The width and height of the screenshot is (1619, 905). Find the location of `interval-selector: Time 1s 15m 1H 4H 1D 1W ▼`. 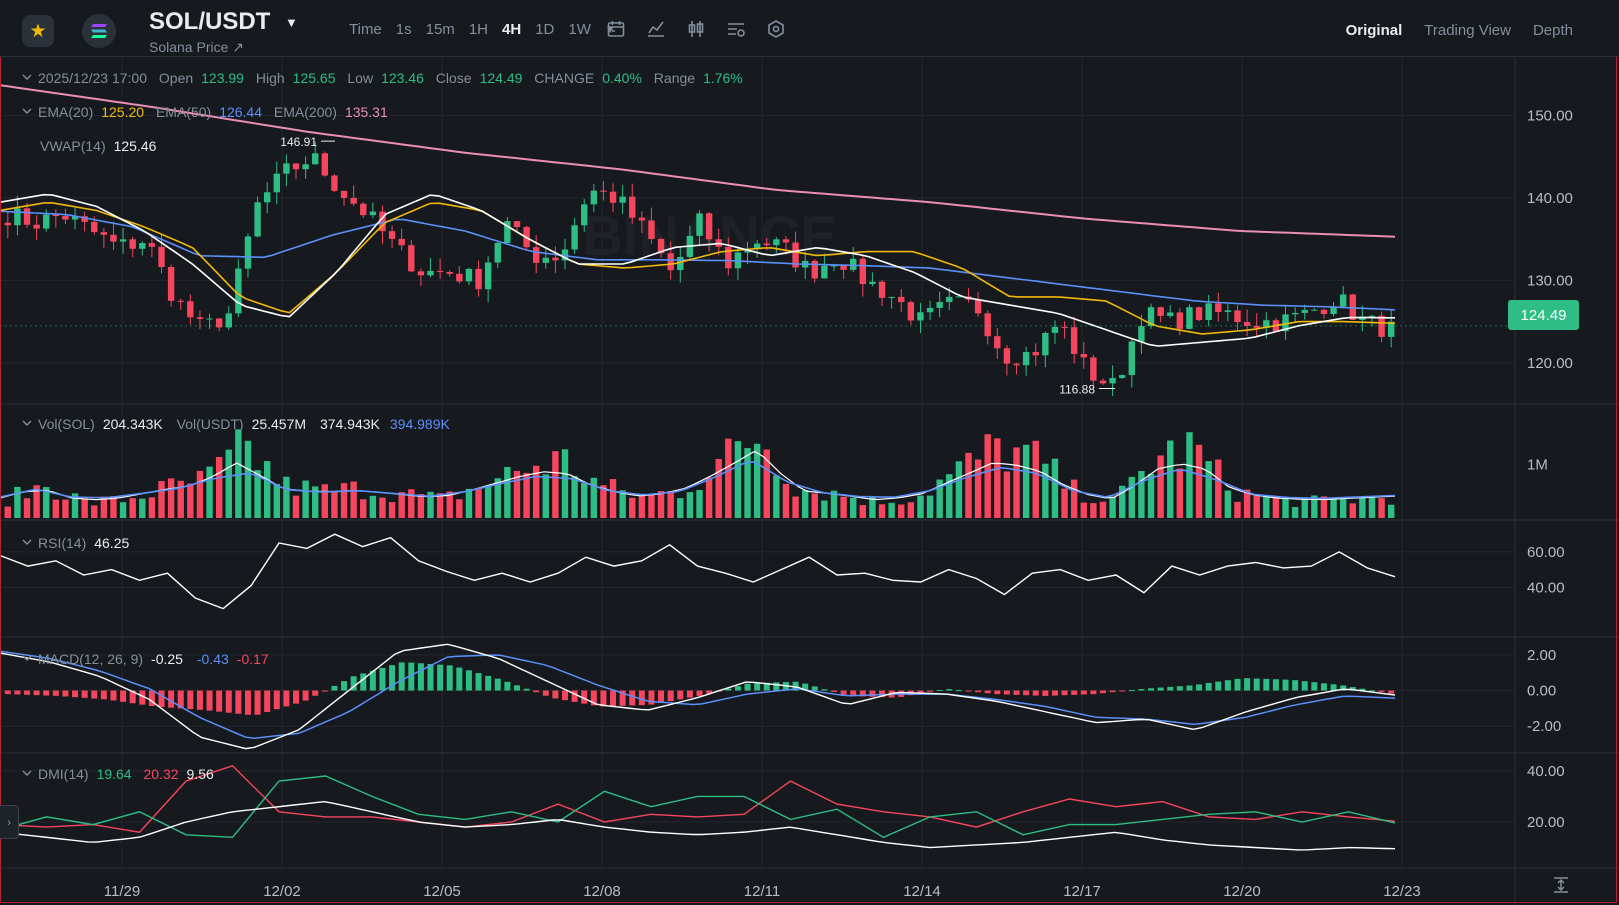

interval-selector: Time 1s 15m 1H 4H 1D 1W ▼ is located at coordinates (489, 29).